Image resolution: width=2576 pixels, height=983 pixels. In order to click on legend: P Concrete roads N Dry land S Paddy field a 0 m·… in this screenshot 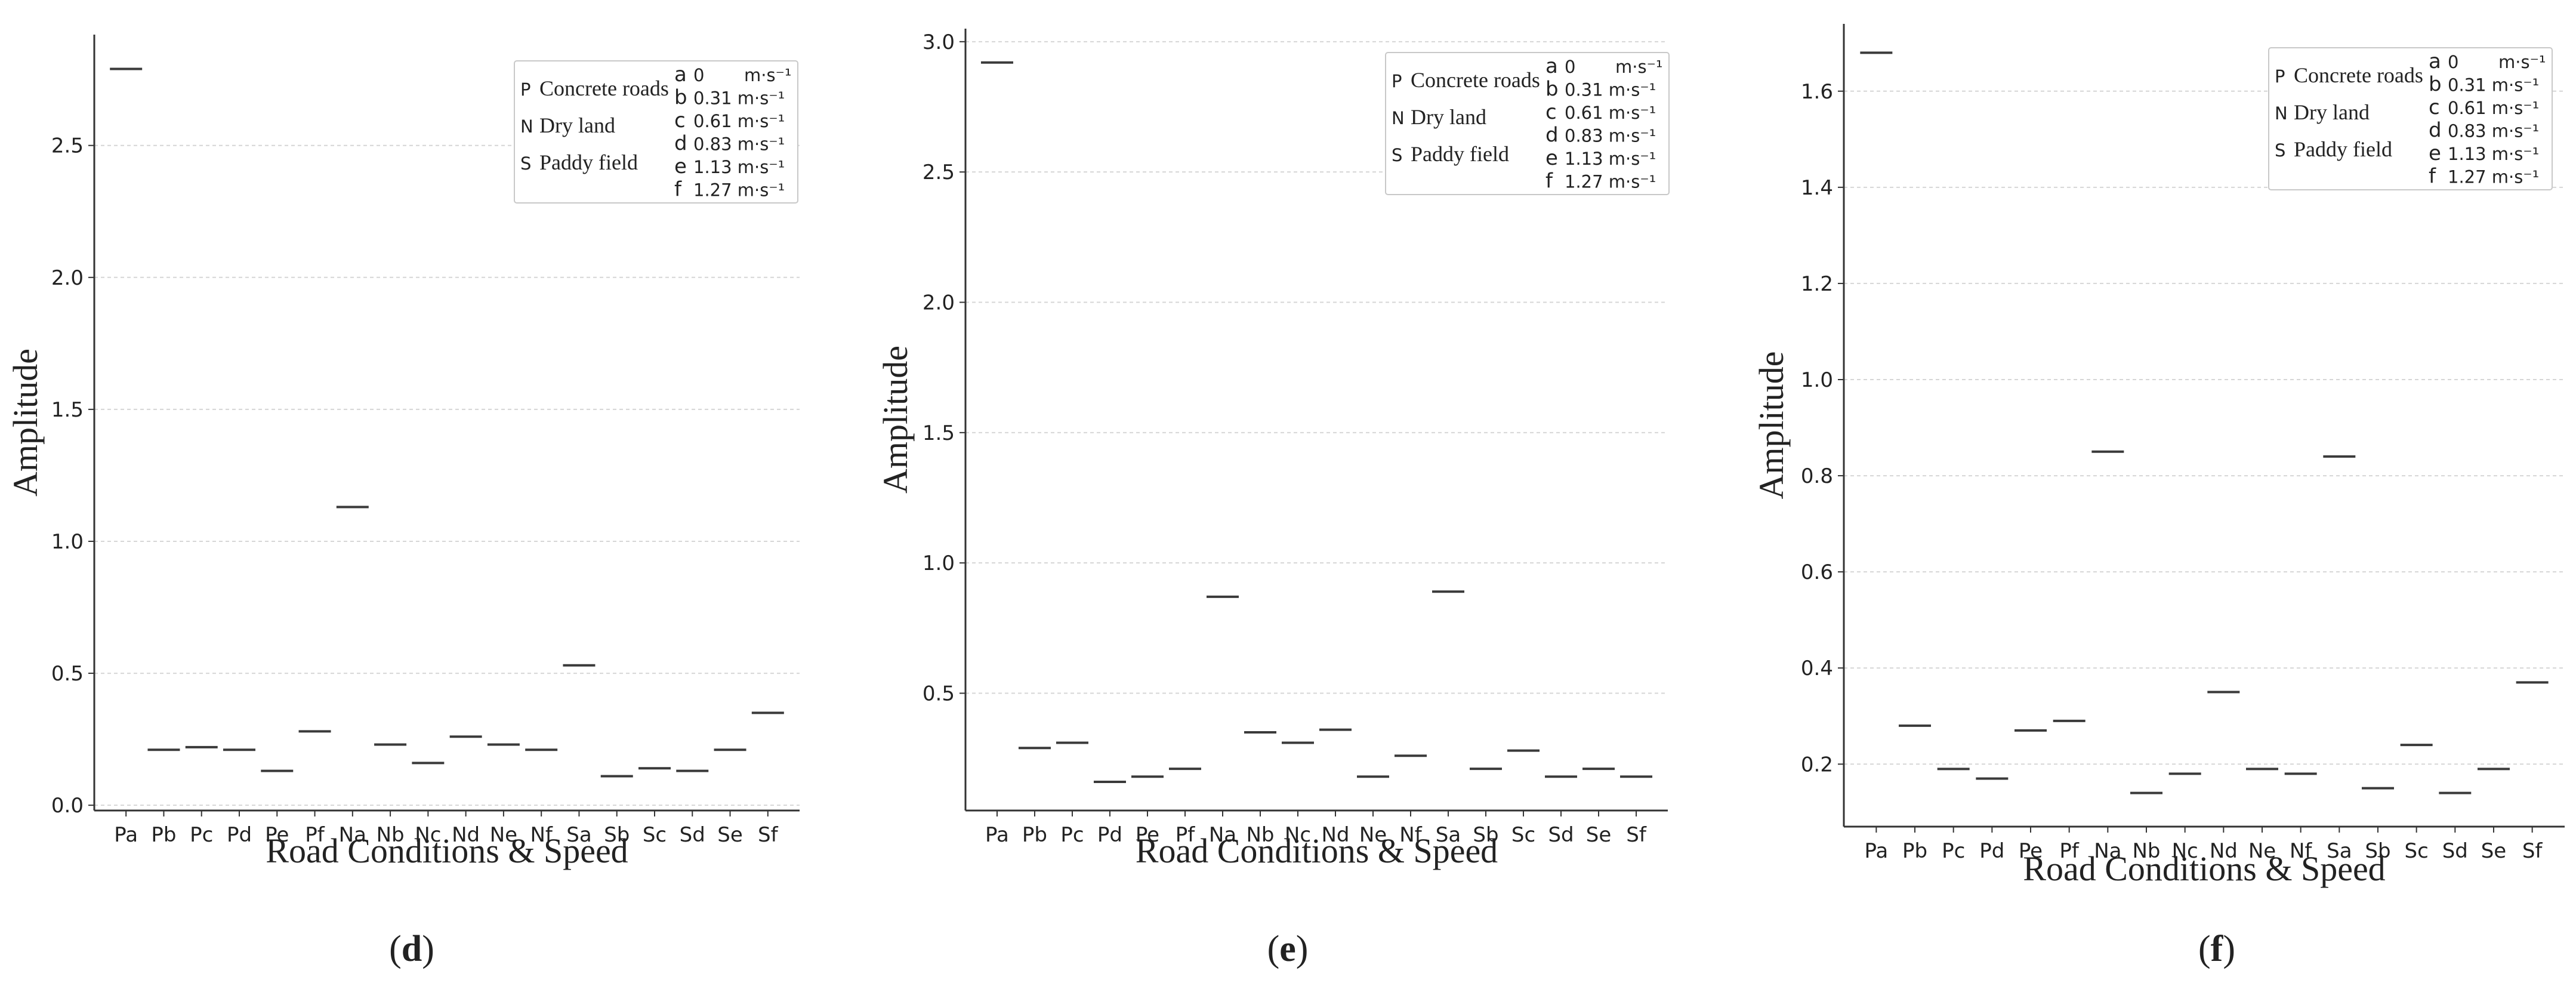, I will do `click(1528, 123)`.